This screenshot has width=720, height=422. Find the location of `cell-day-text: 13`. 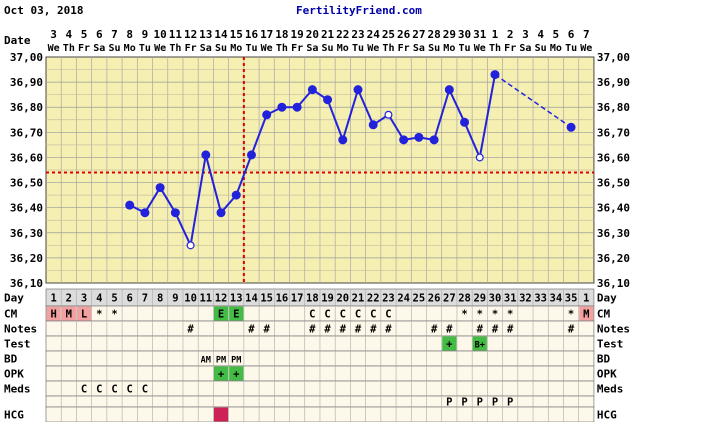

cell-day-text: 13 is located at coordinates (236, 299).